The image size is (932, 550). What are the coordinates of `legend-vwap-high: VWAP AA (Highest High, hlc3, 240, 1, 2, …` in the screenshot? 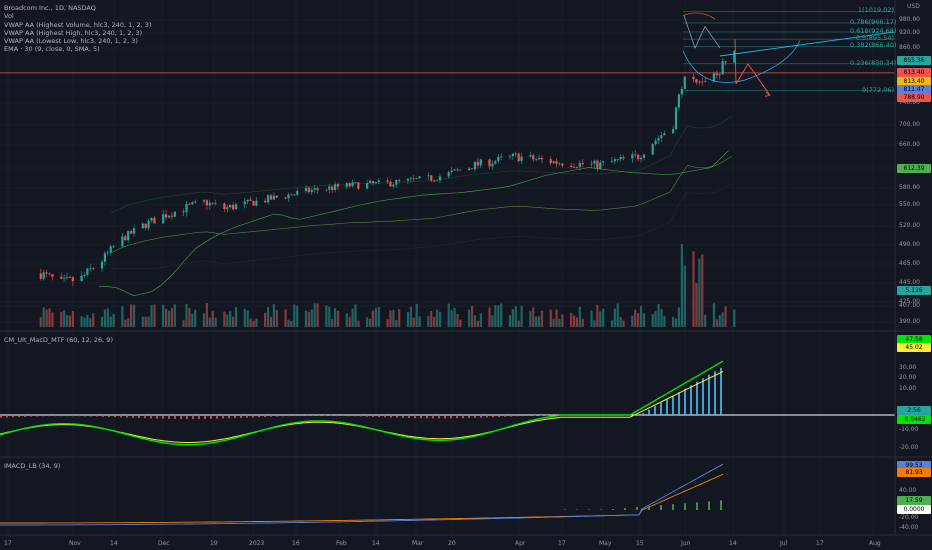 It's located at (73, 32).